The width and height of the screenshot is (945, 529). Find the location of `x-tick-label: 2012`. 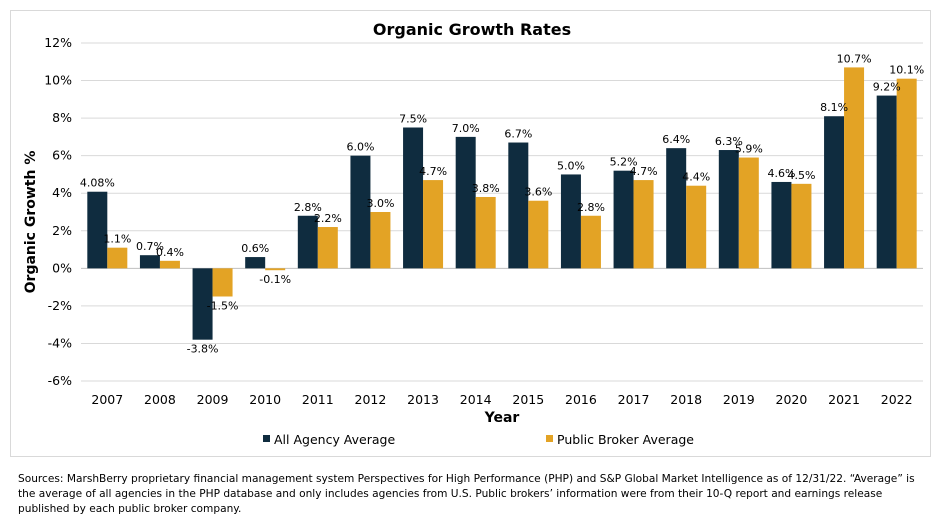

x-tick-label: 2012 is located at coordinates (371, 399).